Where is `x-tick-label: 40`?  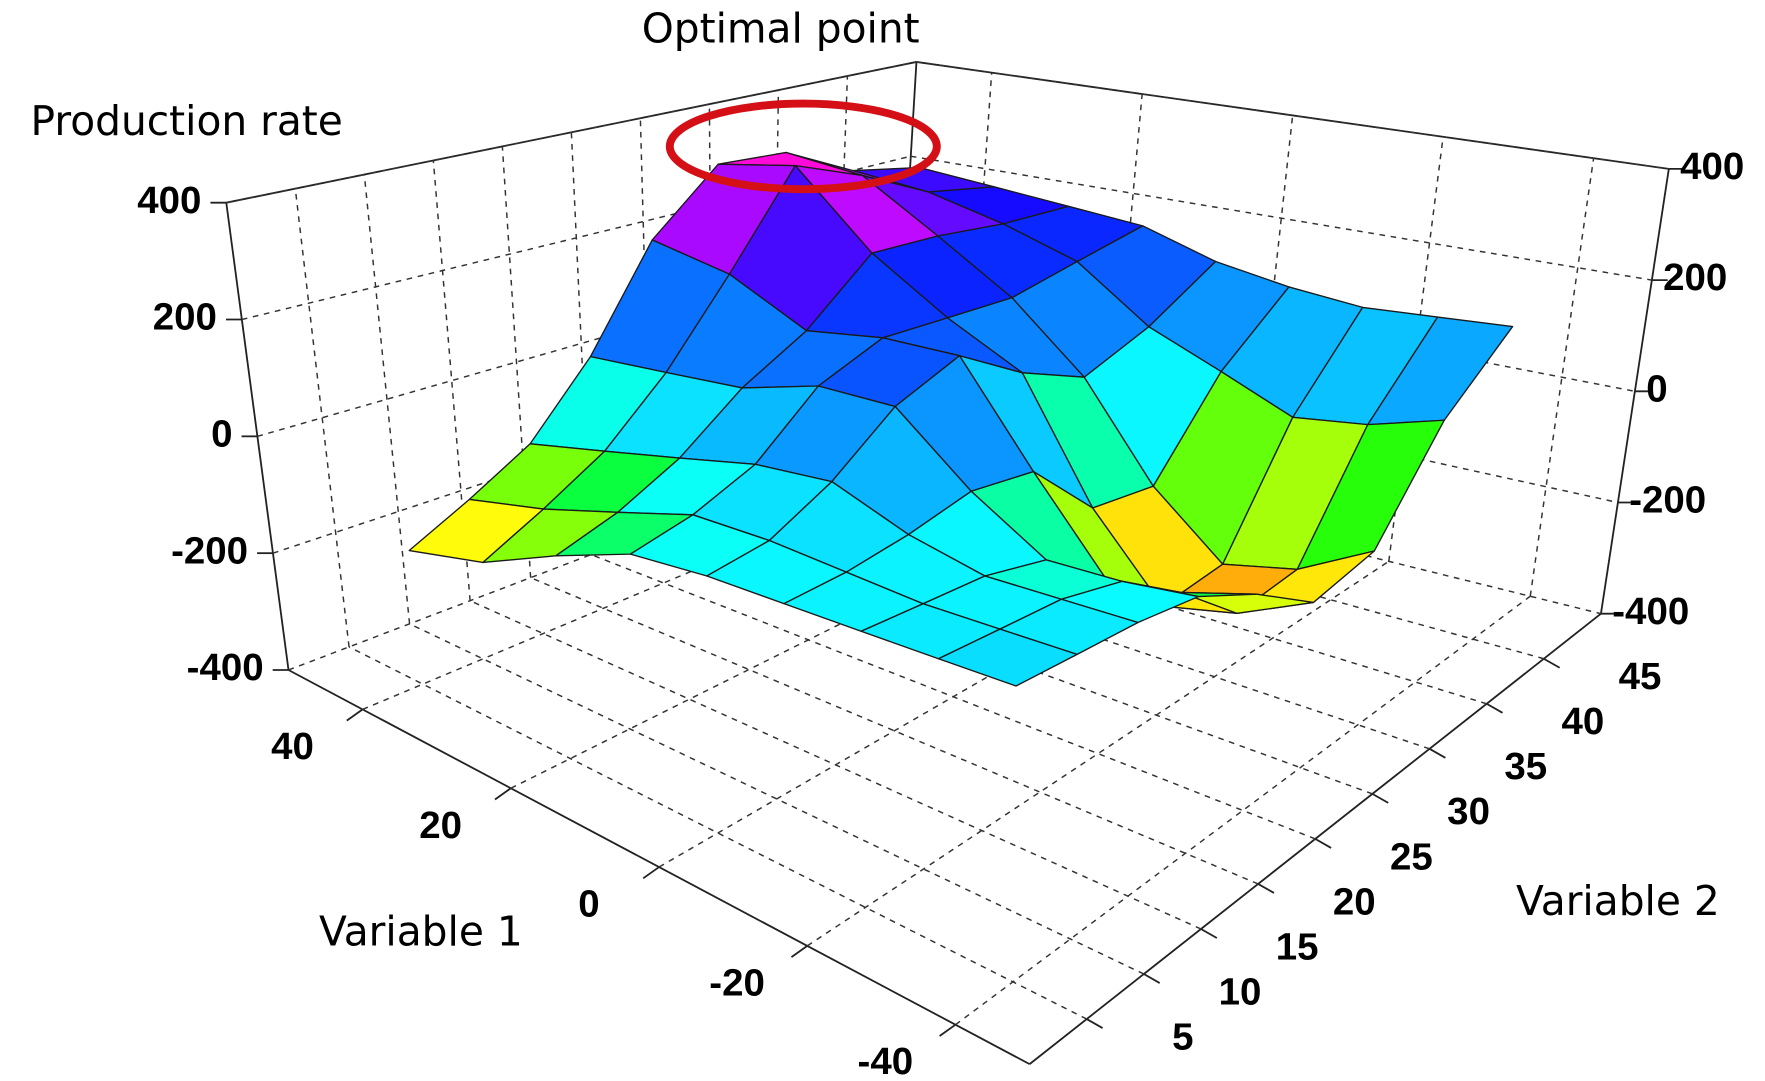
x-tick-label: 40 is located at coordinates (292, 746).